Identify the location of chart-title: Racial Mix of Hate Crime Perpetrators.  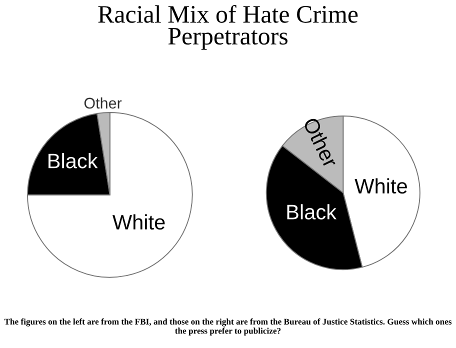
(228, 27).